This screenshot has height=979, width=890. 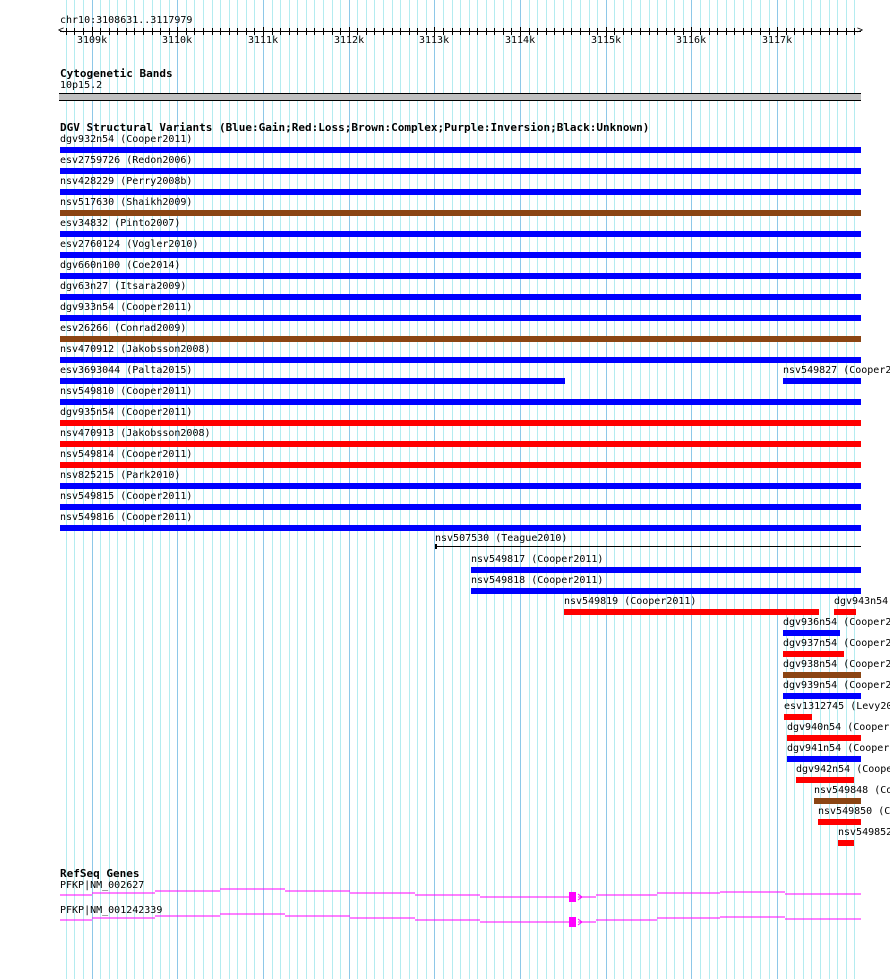 I want to click on cytoband-bar, so click(x=460, y=97).